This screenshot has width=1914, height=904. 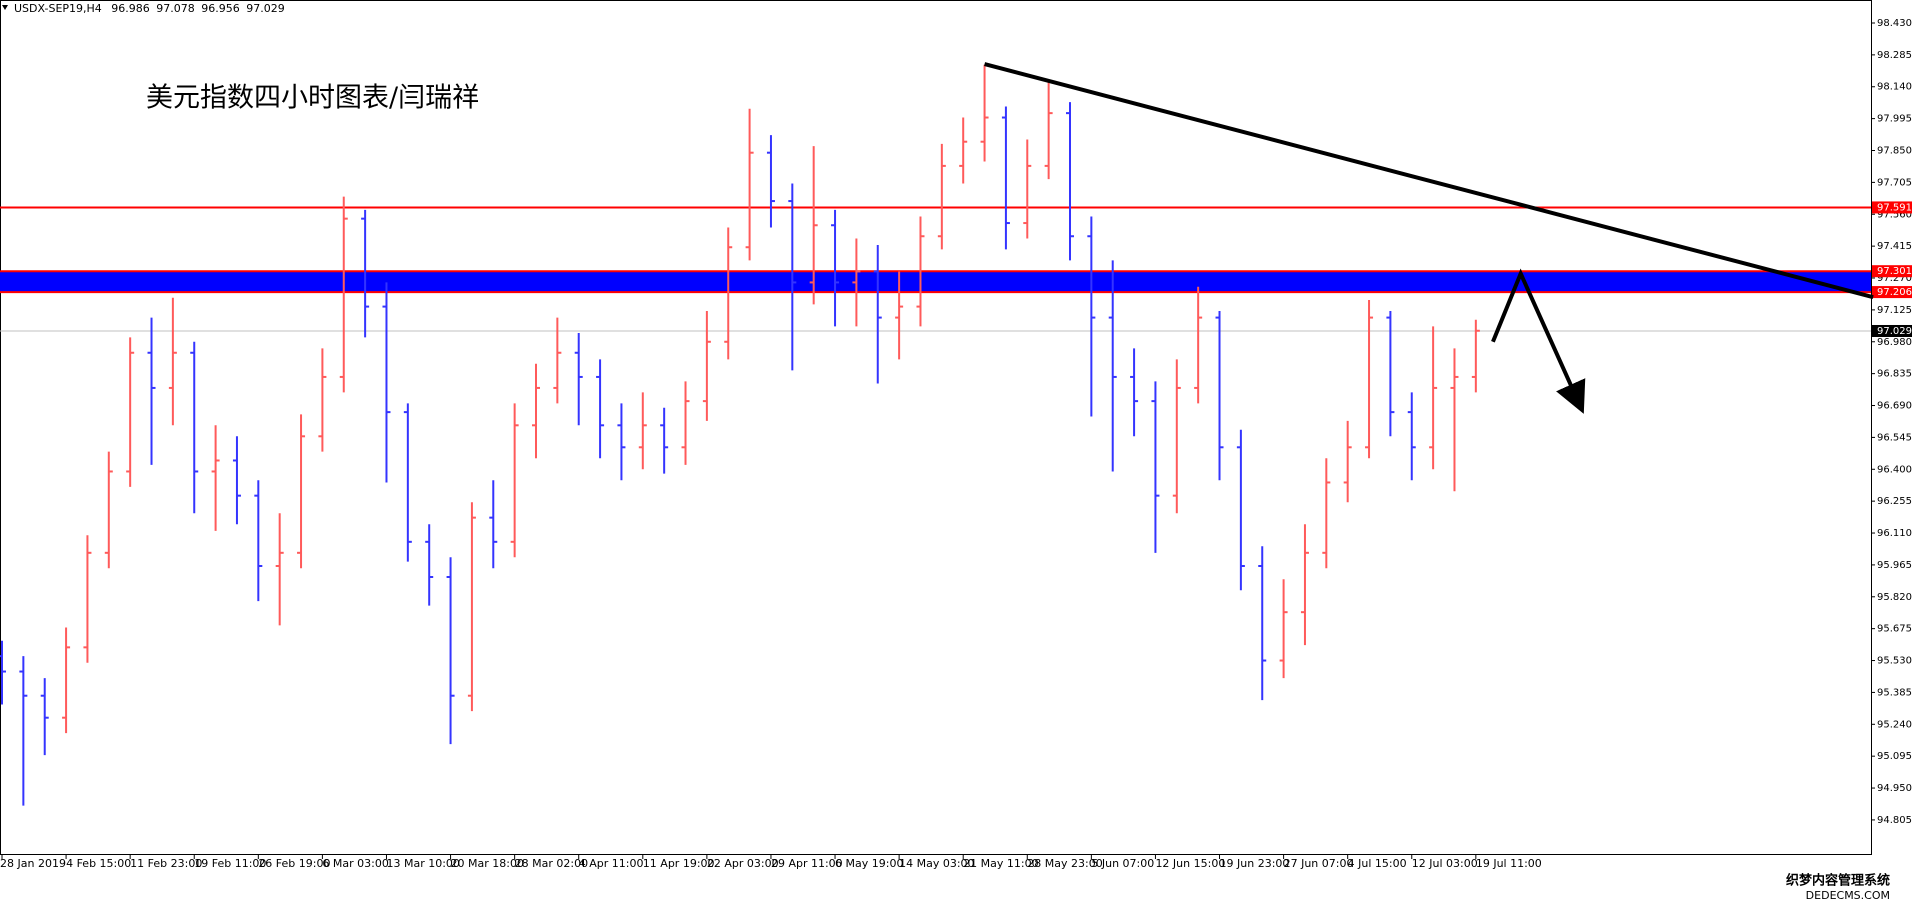 What do you see at coordinates (807, 863) in the screenshot?
I see `x-tick-label: 29 Apr 11:00` at bounding box center [807, 863].